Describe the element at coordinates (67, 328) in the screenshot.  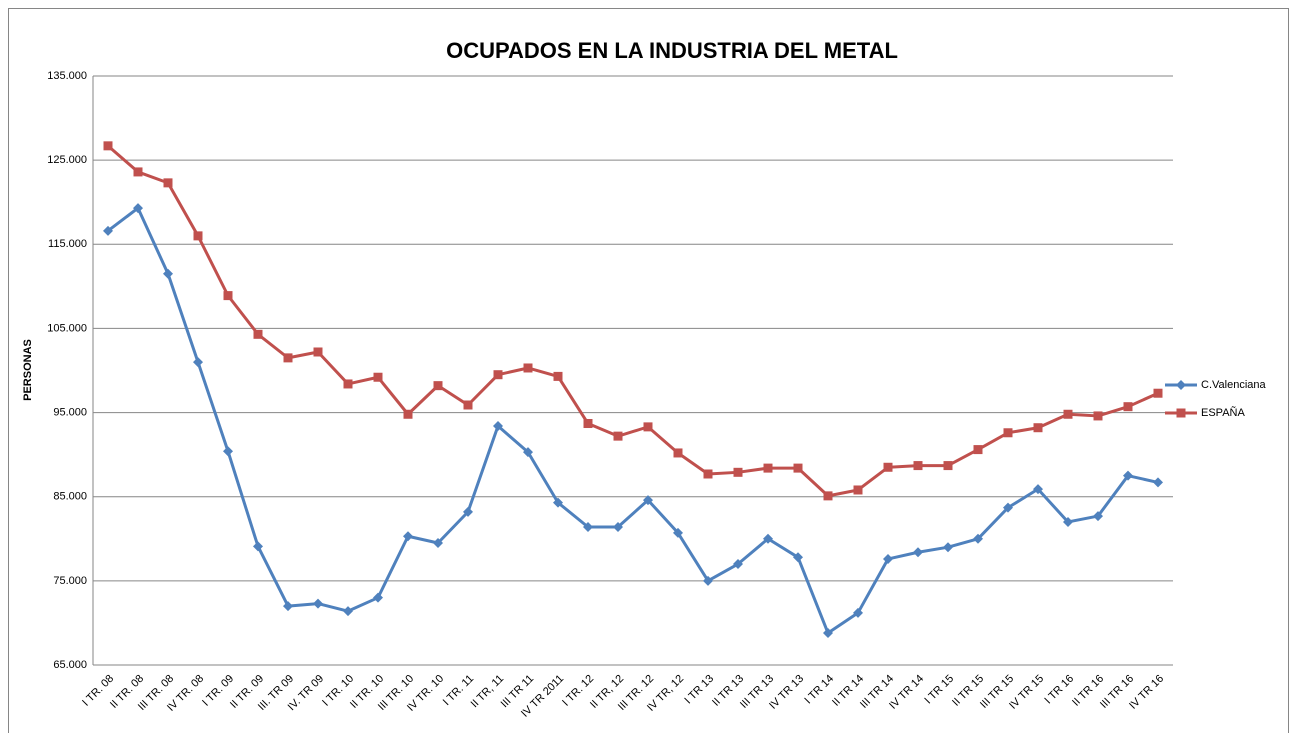
I see `y-tick-label: 105.000` at that location.